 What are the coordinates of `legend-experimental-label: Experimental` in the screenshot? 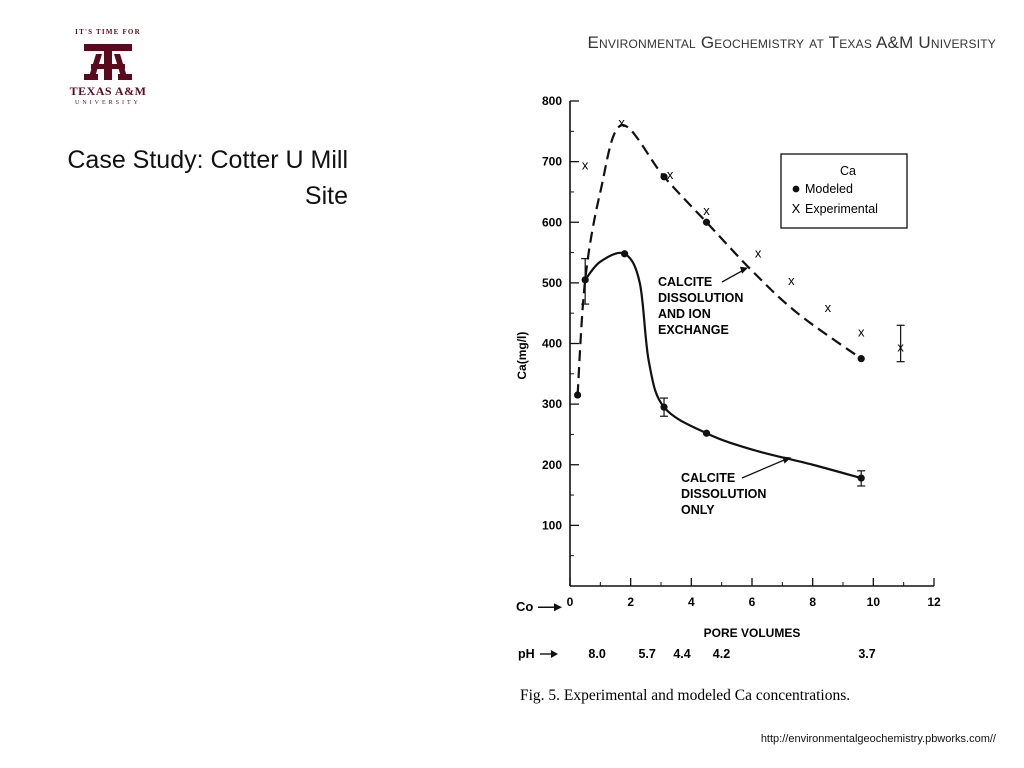 It's located at (841, 209).